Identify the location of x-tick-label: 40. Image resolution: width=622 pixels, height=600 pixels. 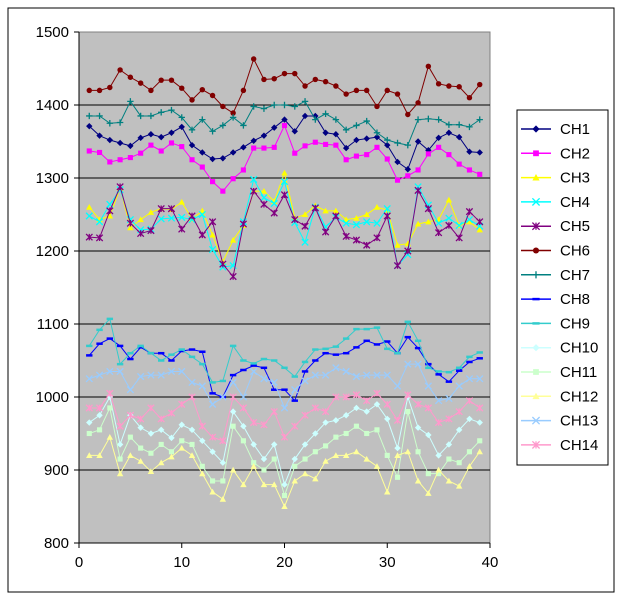
(490, 562).